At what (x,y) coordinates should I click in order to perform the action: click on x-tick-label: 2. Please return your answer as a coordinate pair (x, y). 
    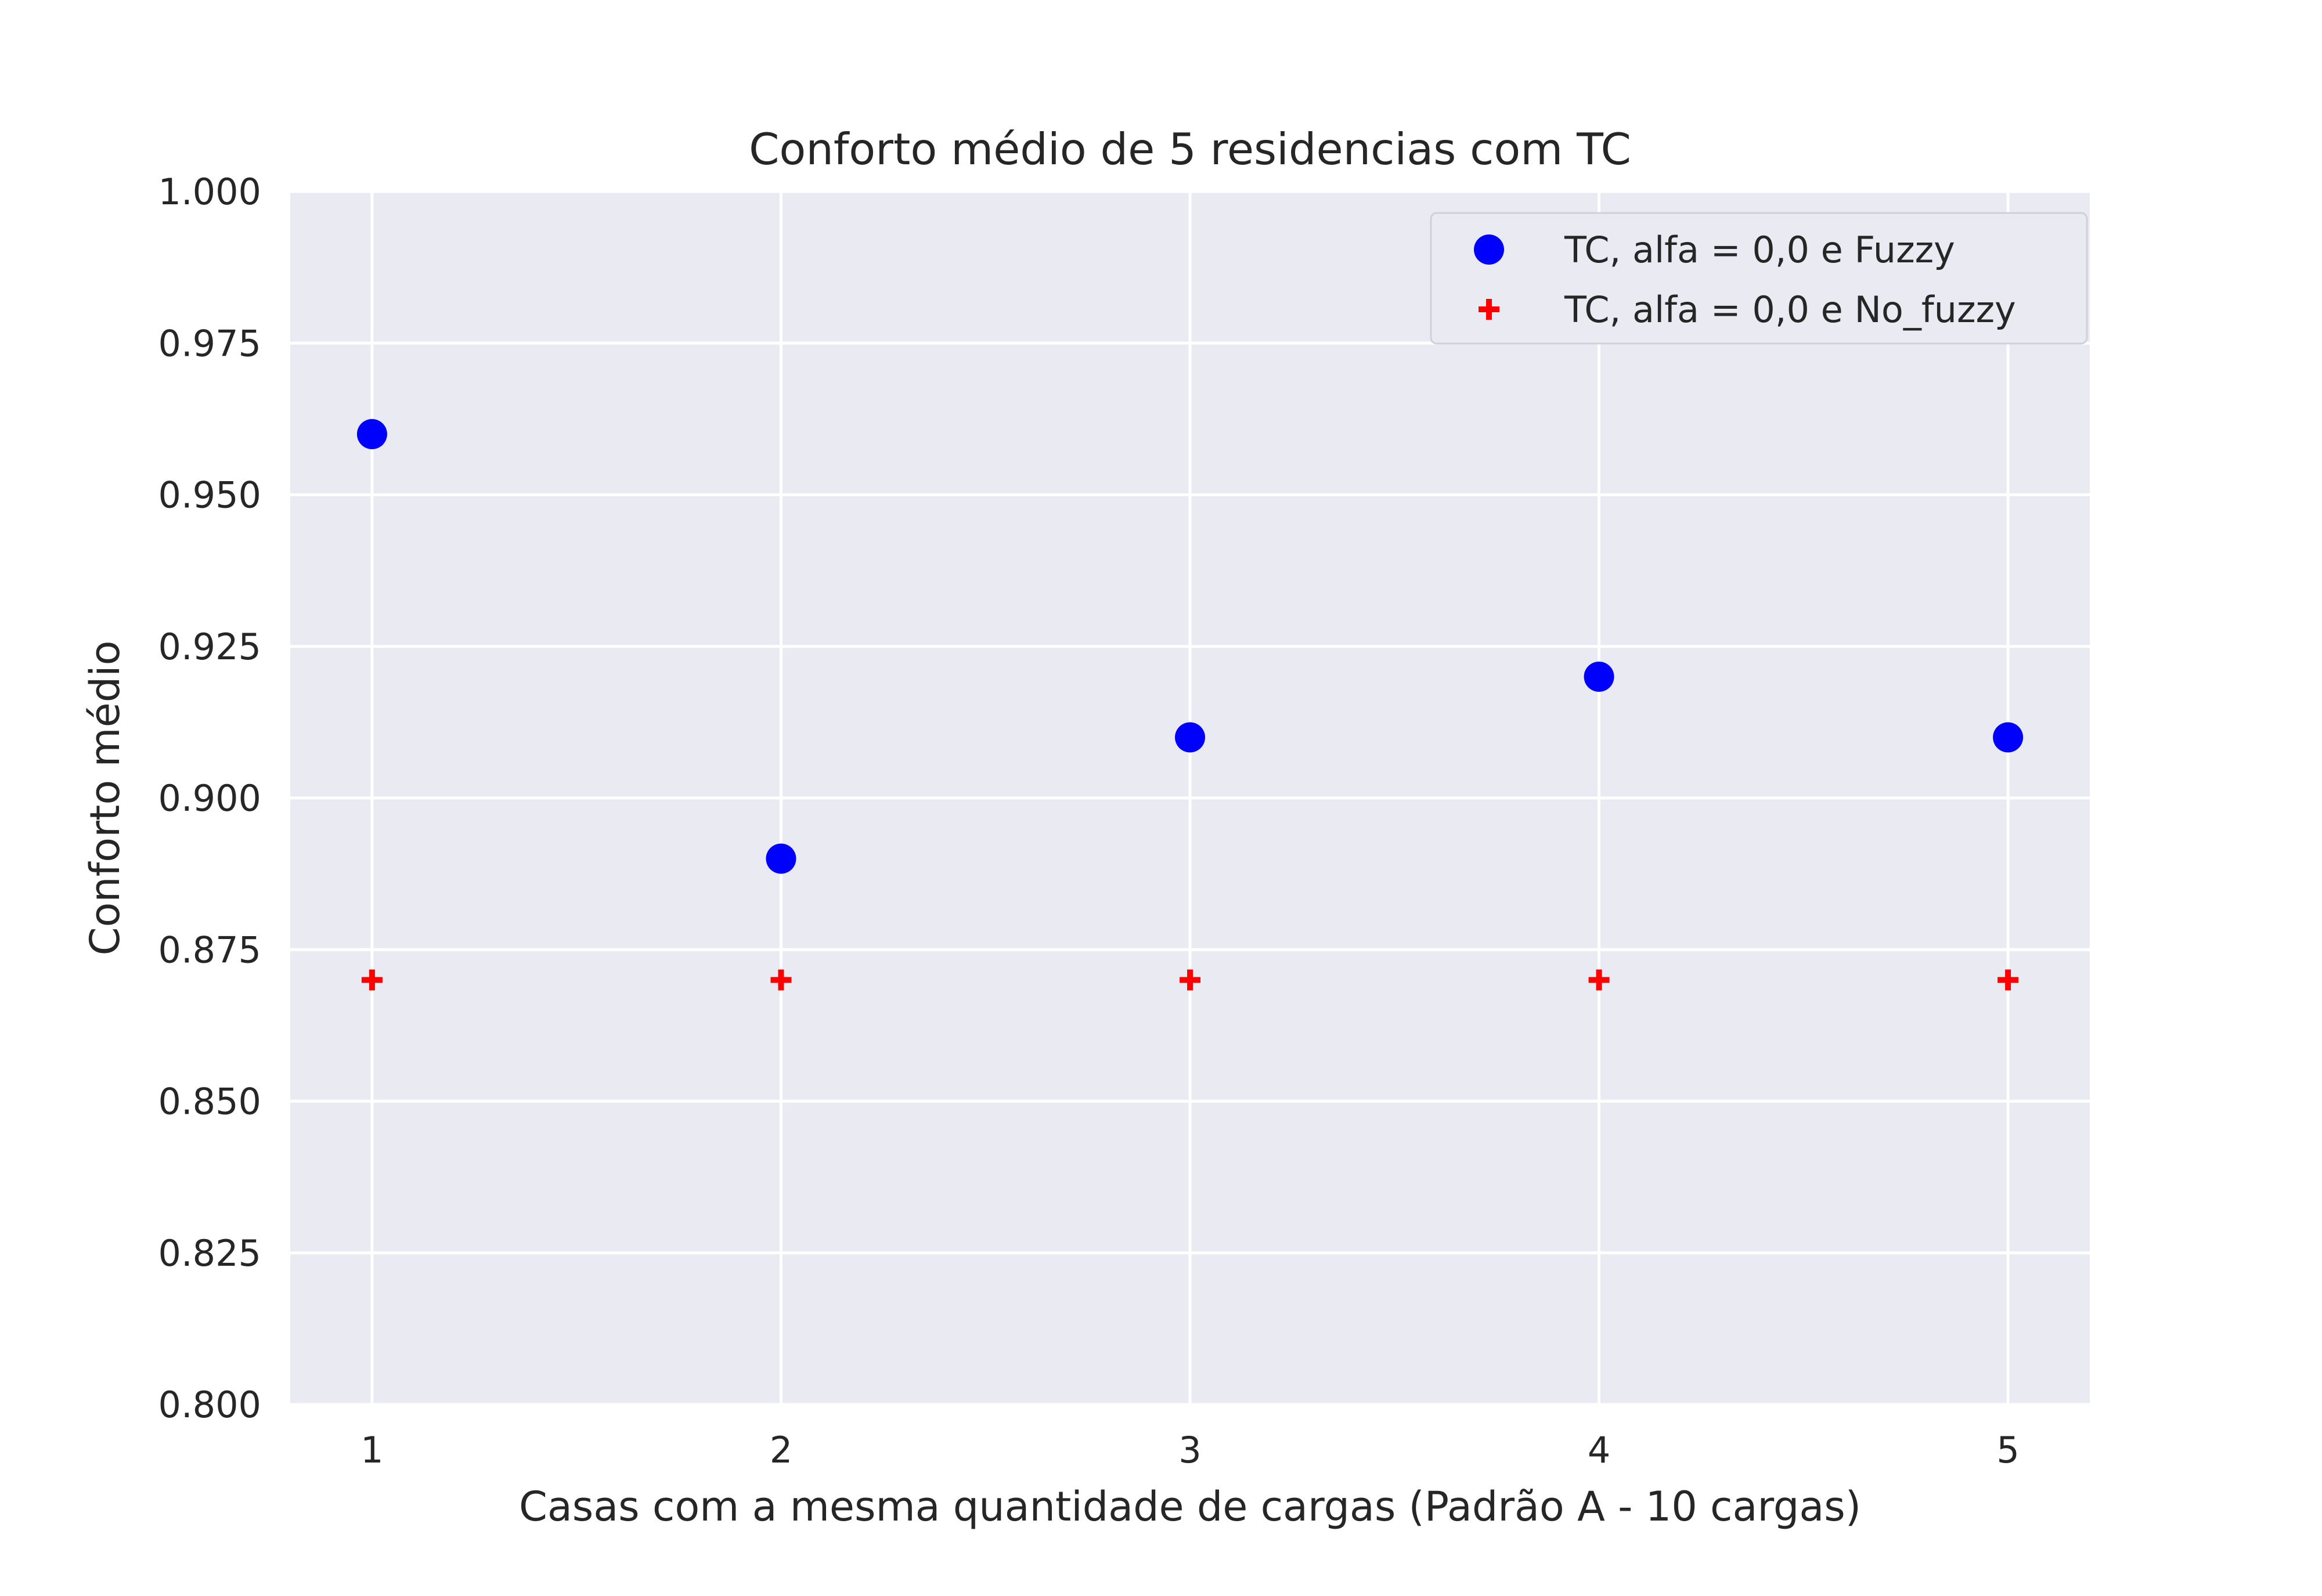
    Looking at the image, I should click on (781, 1450).